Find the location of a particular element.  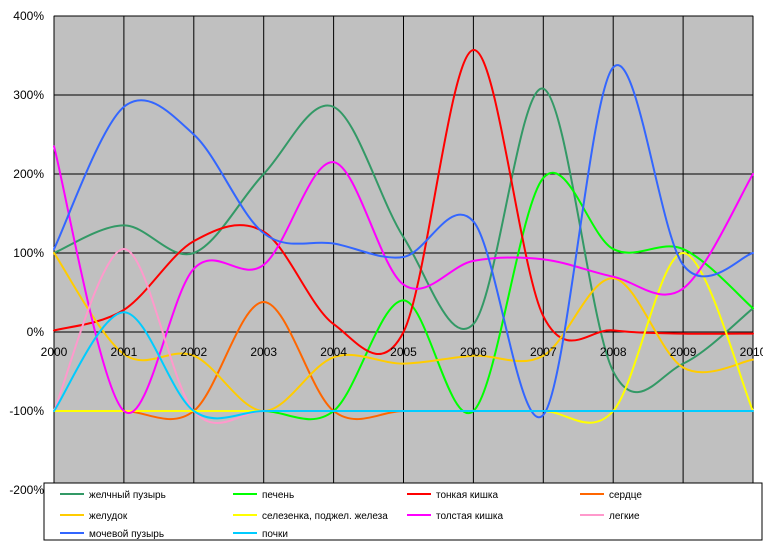

y-tick-label: -200% is located at coordinates (26, 490).